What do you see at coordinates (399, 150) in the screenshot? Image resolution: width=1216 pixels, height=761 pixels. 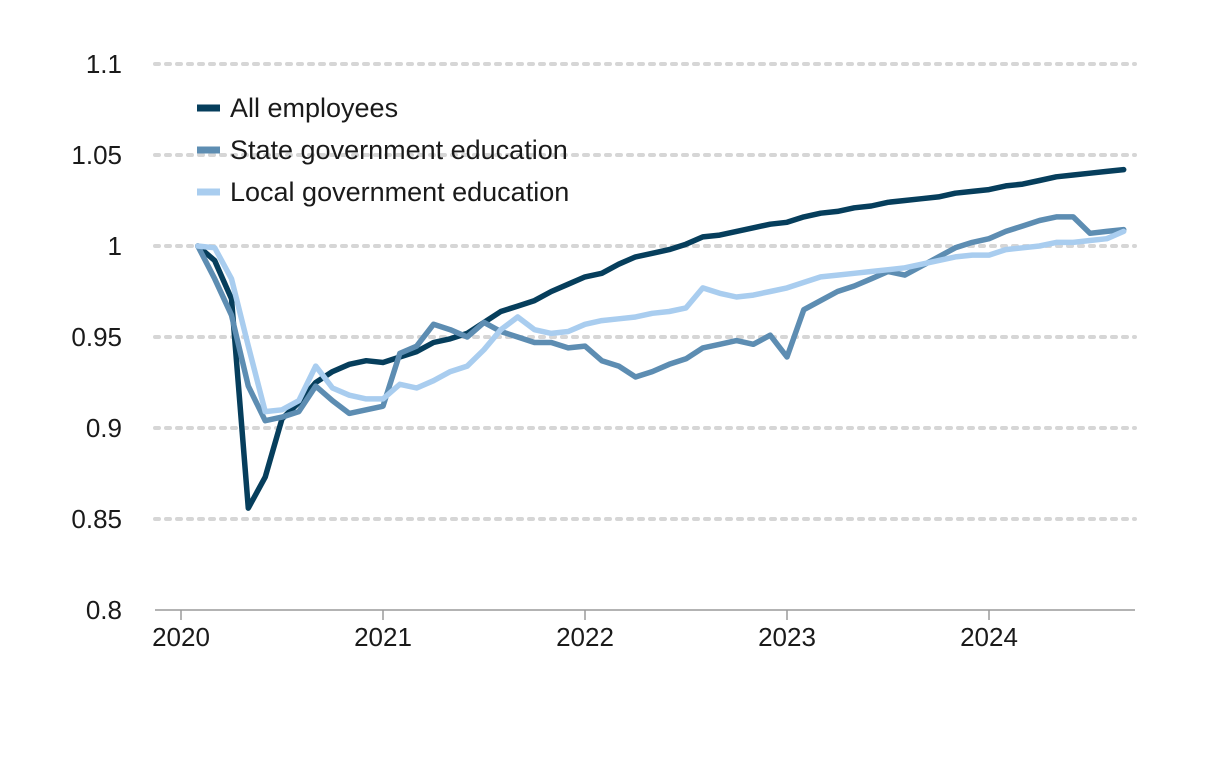 I see `legend-label: State government education` at bounding box center [399, 150].